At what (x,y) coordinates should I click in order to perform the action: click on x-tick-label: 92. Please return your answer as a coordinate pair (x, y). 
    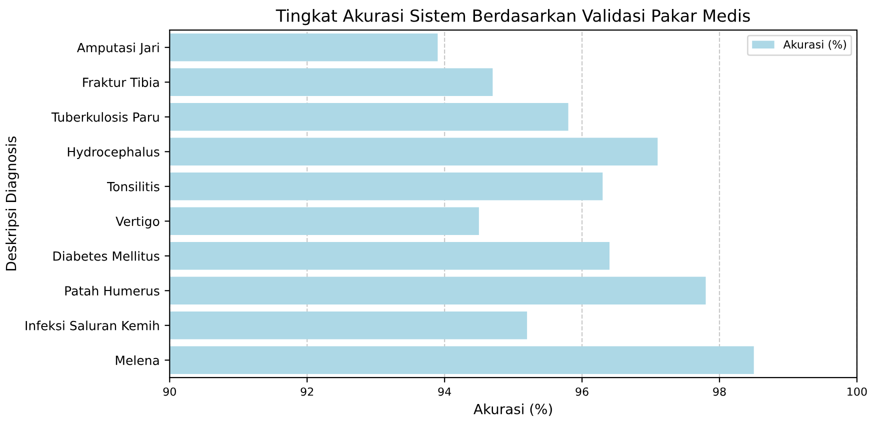
    Looking at the image, I should click on (307, 391).